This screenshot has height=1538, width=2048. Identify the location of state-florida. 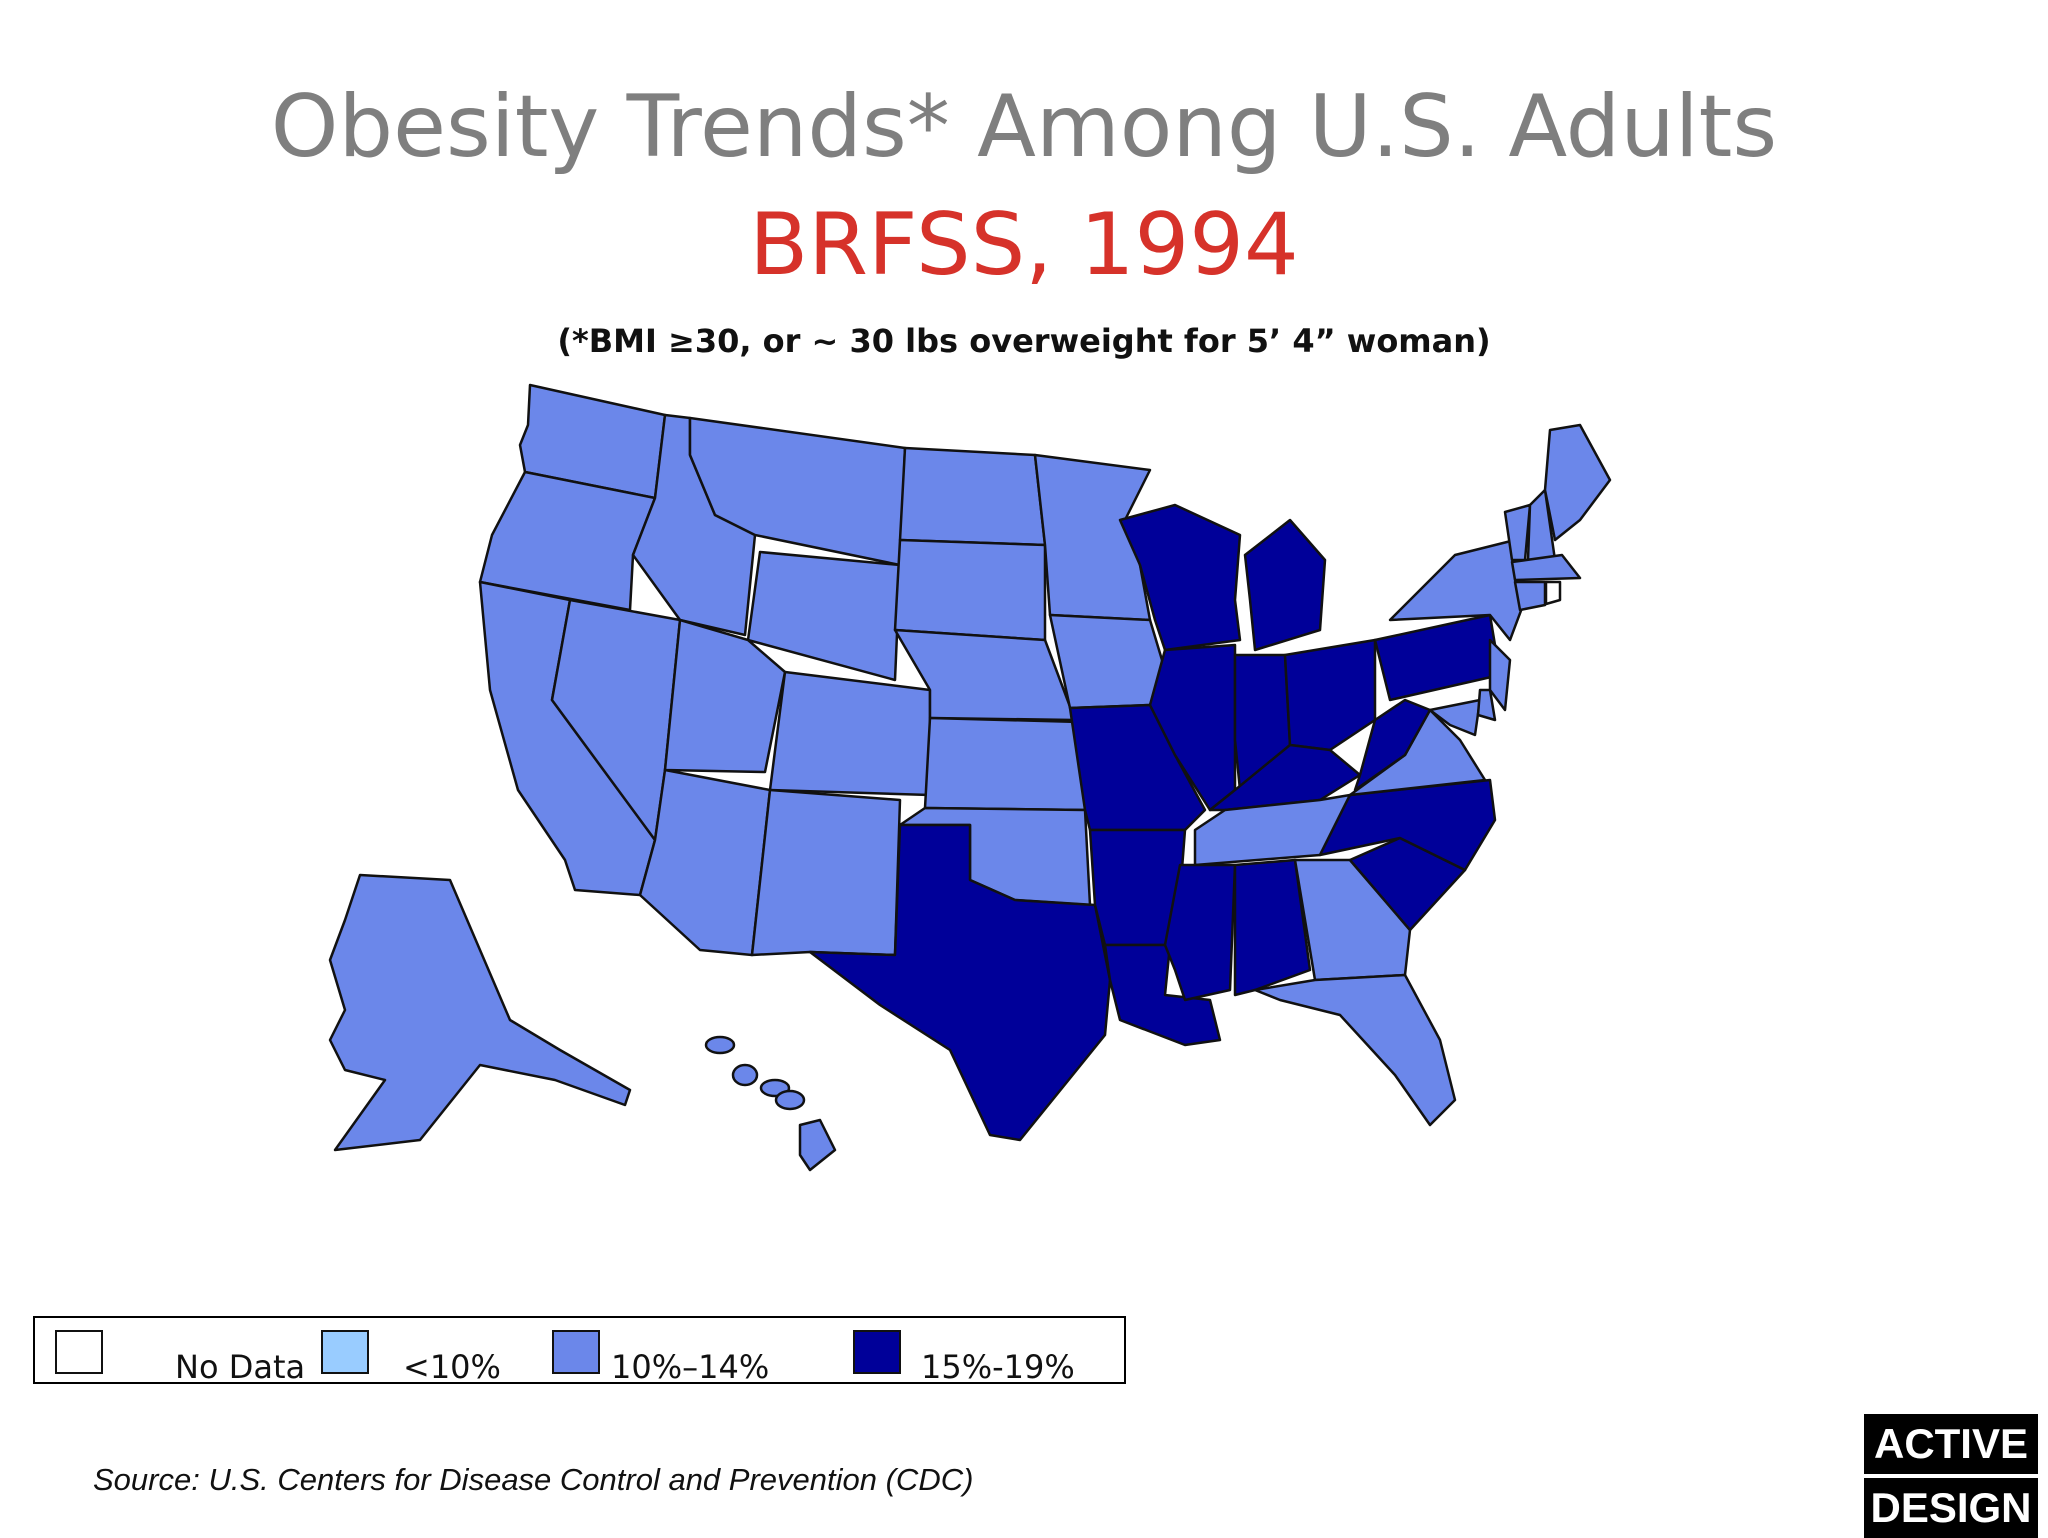
(1355, 1050).